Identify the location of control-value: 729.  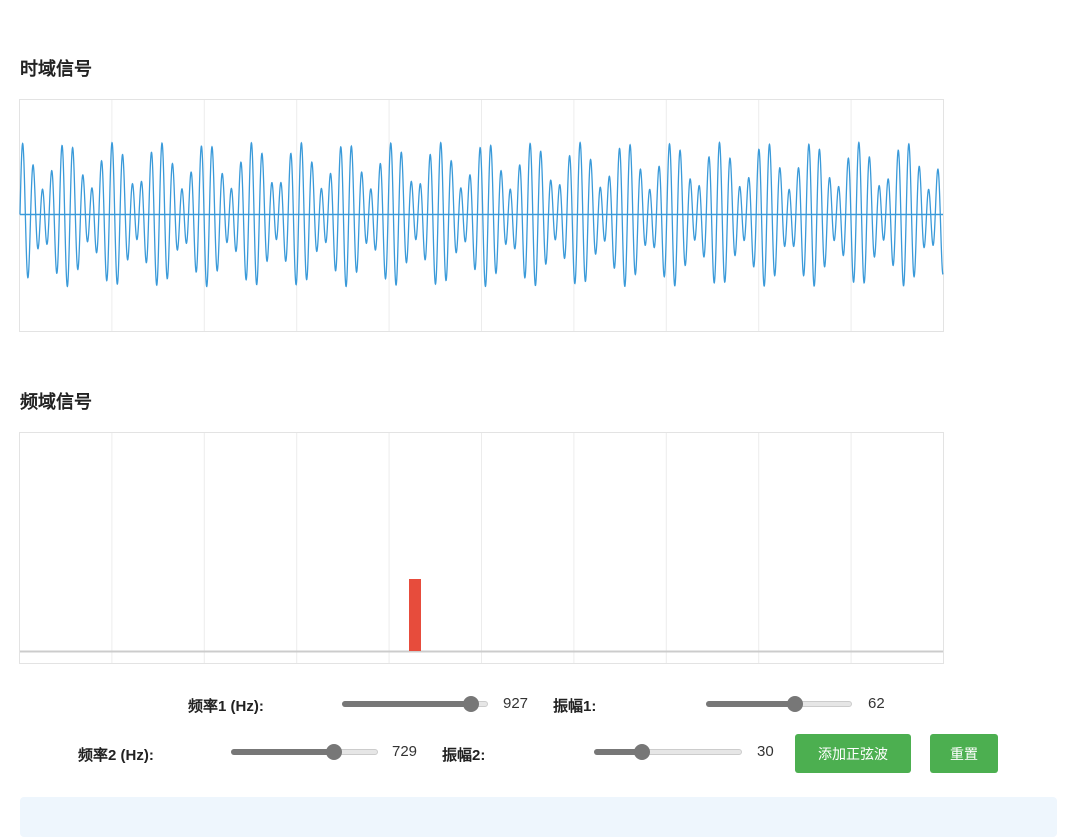
(405, 751).